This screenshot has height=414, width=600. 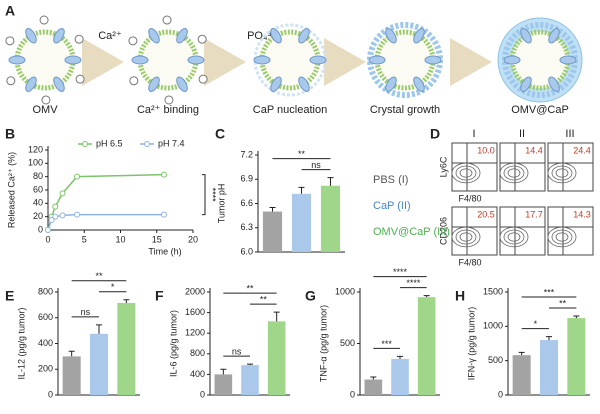 I want to click on y-tick-label: 1500, so click(x=493, y=291).